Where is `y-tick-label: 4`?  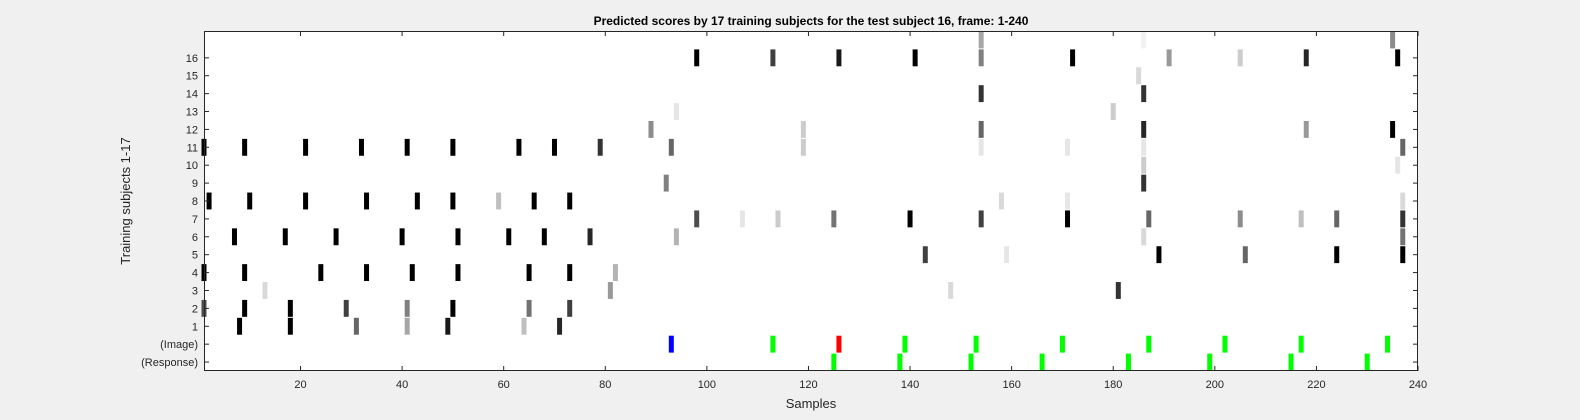
y-tick-label: 4 is located at coordinates (195, 274).